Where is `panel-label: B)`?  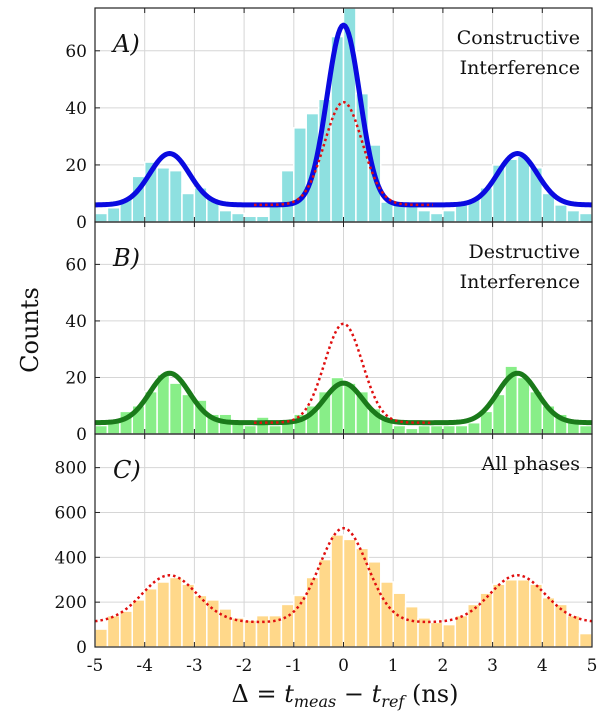 panel-label: B) is located at coordinates (126, 258).